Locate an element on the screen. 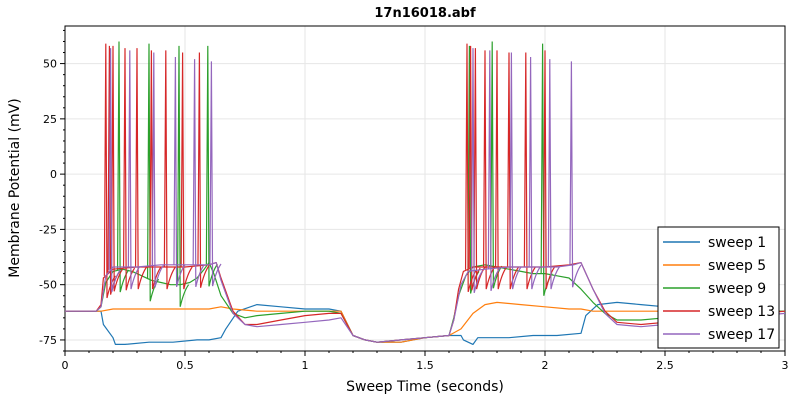 Image resolution: width=800 pixels, height=400 pixels. y-tick-label: 25 is located at coordinates (50, 119).